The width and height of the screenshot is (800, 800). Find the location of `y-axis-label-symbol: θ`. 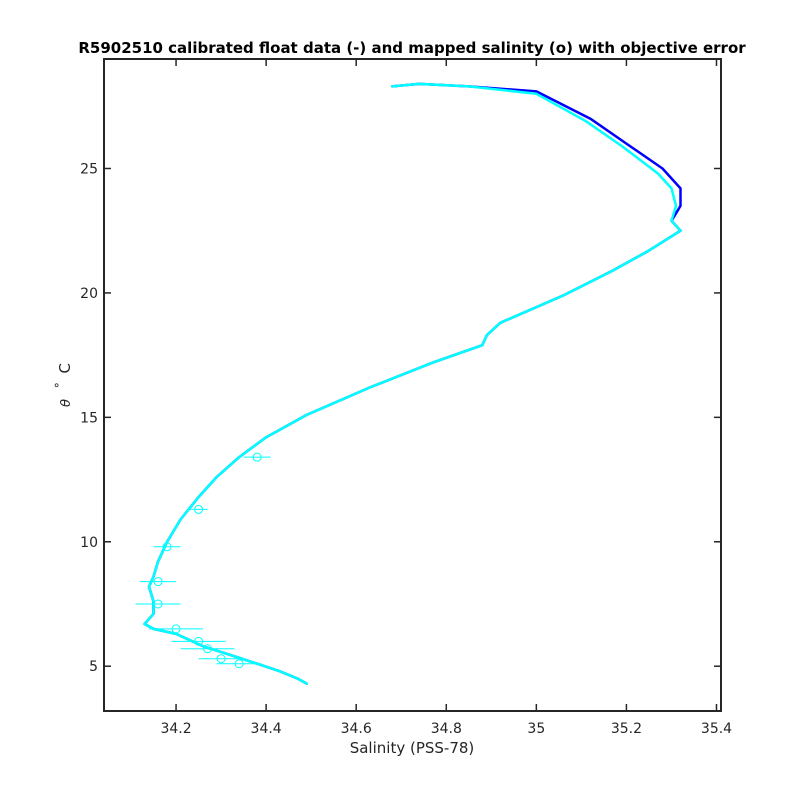

y-axis-label-symbol: θ is located at coordinates (66, 403).